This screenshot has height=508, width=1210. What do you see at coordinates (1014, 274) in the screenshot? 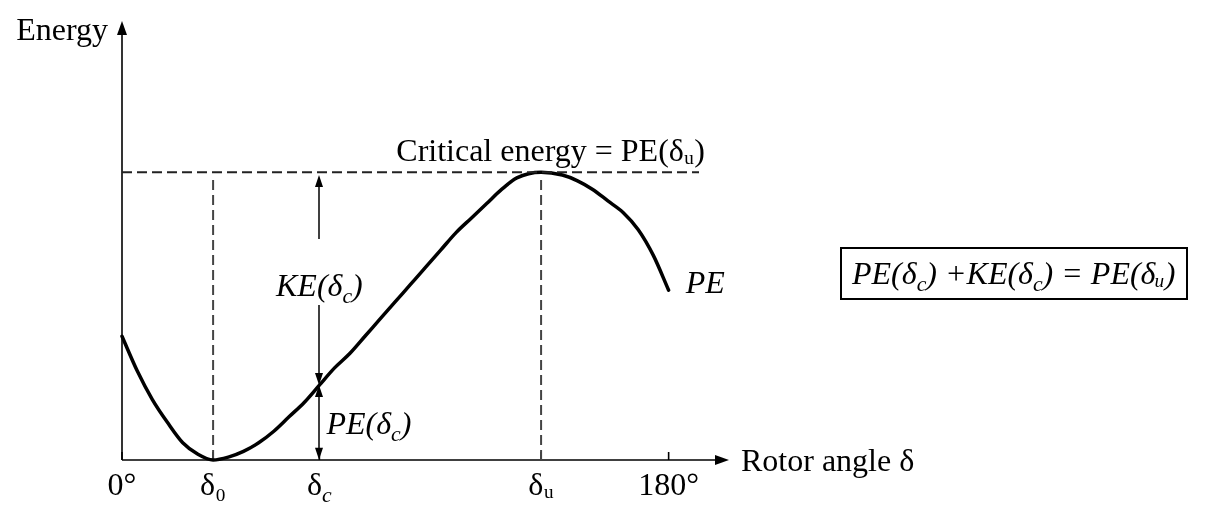
I see `outline-box: PE(δ$_{c}$) +KE(δ$_{c}$) = PE(δᵤ)` at bounding box center [1014, 274].